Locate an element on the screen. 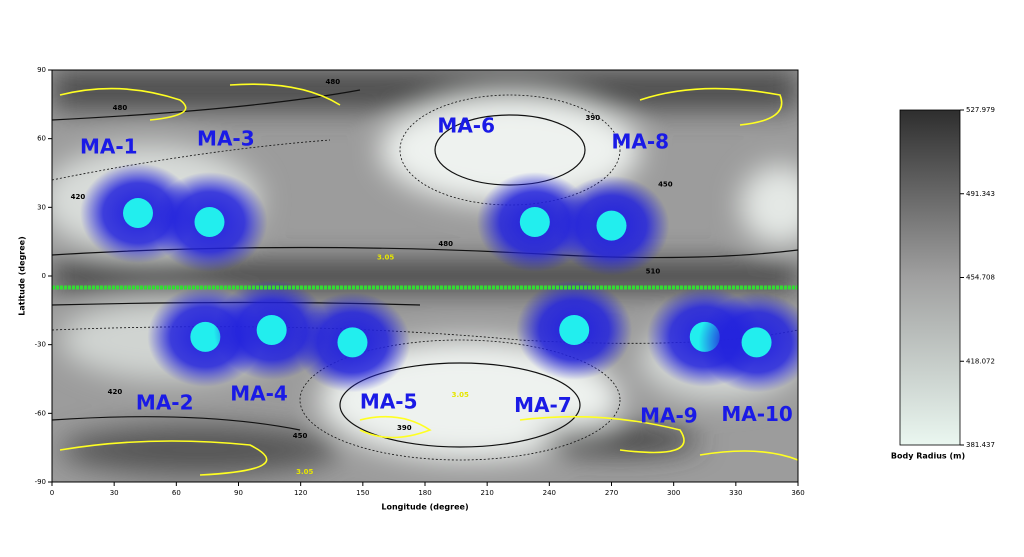 This screenshot has width=1024, height=557. region-label: MA-9 is located at coordinates (669, 415).